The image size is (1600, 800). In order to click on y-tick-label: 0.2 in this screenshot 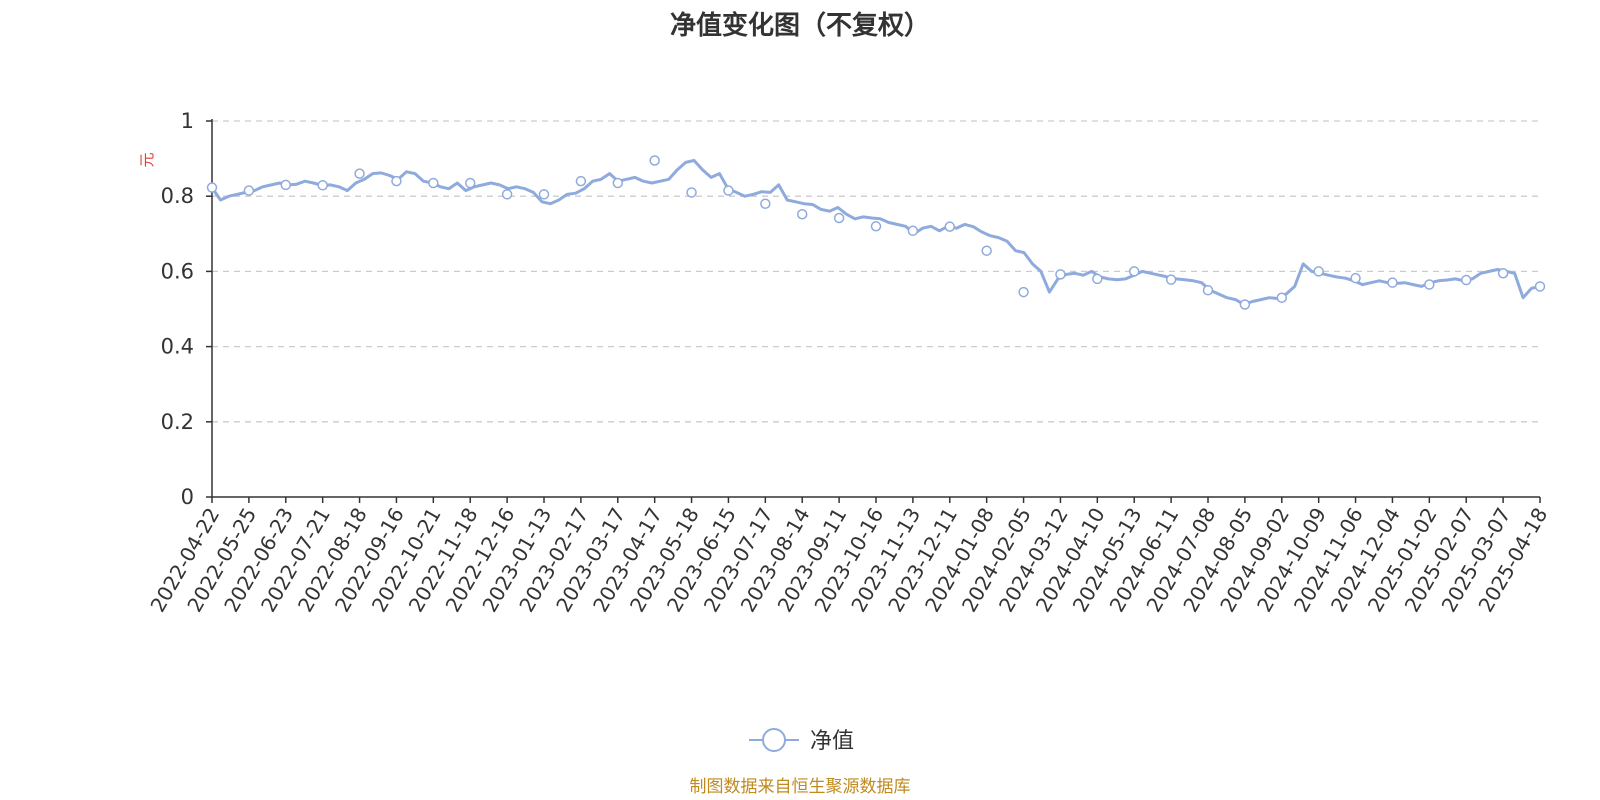, I will do `click(177, 422)`.